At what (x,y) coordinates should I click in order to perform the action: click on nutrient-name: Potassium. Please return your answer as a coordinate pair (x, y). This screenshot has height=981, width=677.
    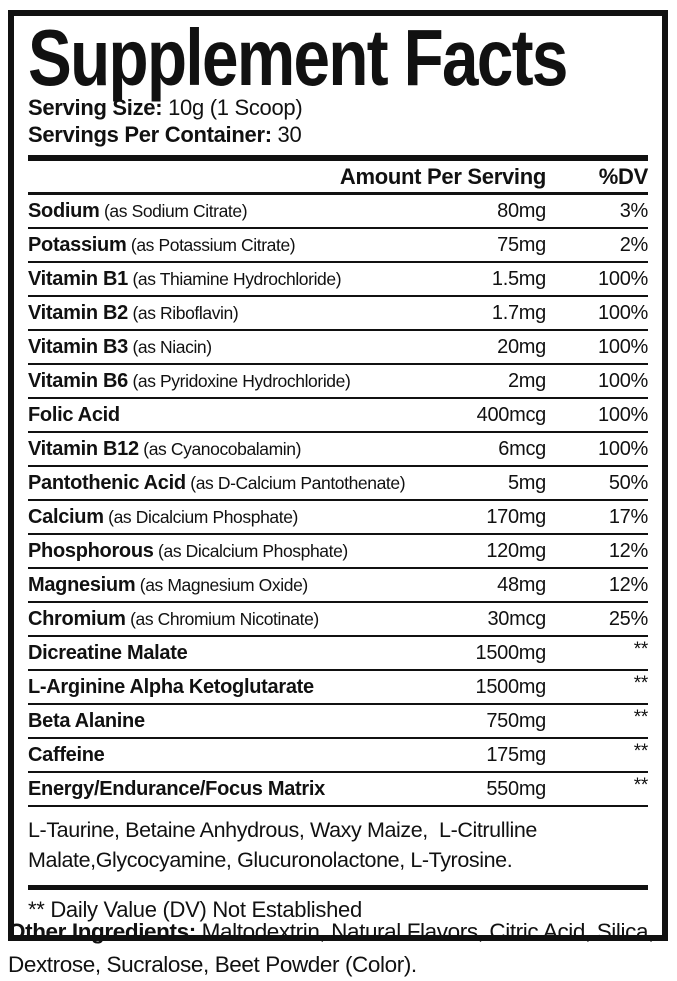
    Looking at the image, I should click on (77, 245).